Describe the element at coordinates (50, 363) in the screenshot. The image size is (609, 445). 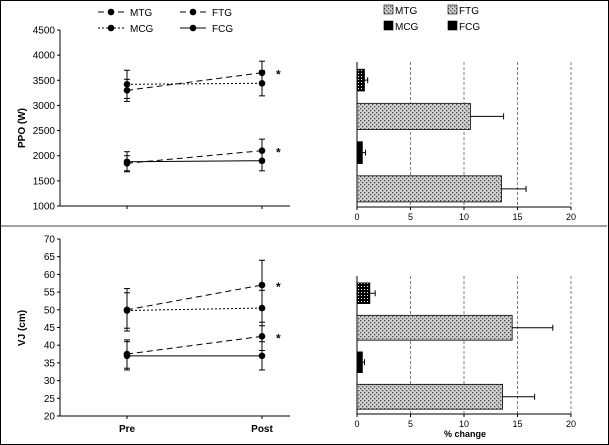
I see `y-tick-label: 35` at that location.